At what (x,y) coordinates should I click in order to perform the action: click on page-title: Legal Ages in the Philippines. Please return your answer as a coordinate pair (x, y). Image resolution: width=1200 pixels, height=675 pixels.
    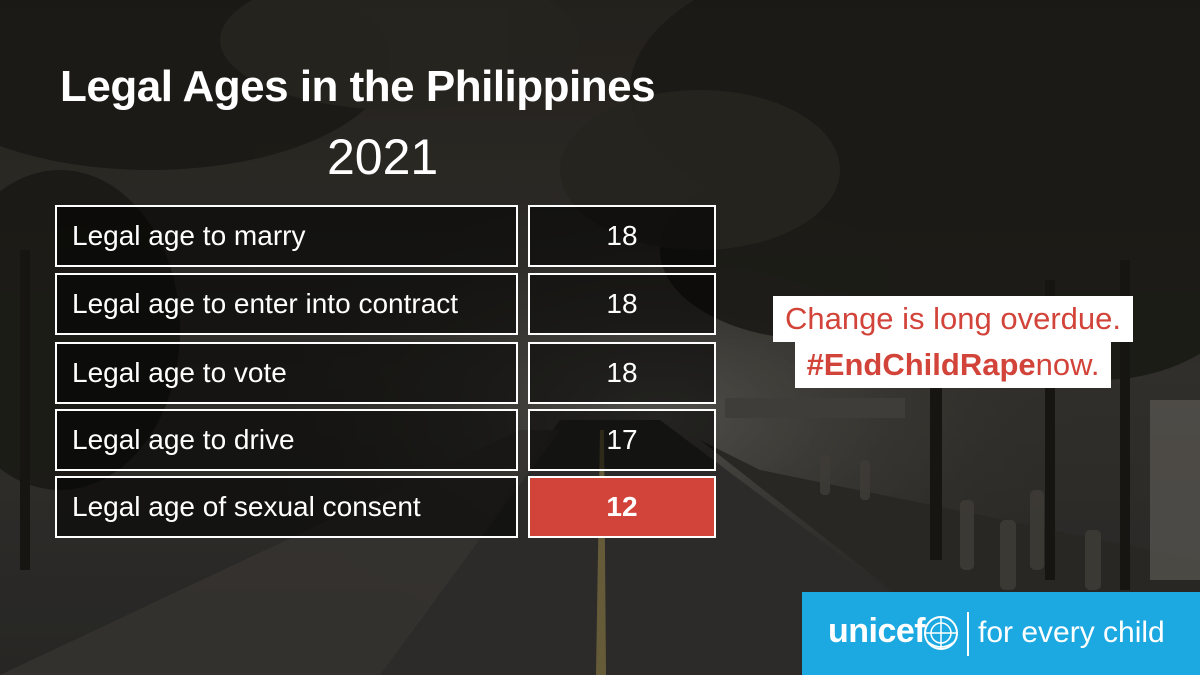
    Looking at the image, I should click on (358, 86).